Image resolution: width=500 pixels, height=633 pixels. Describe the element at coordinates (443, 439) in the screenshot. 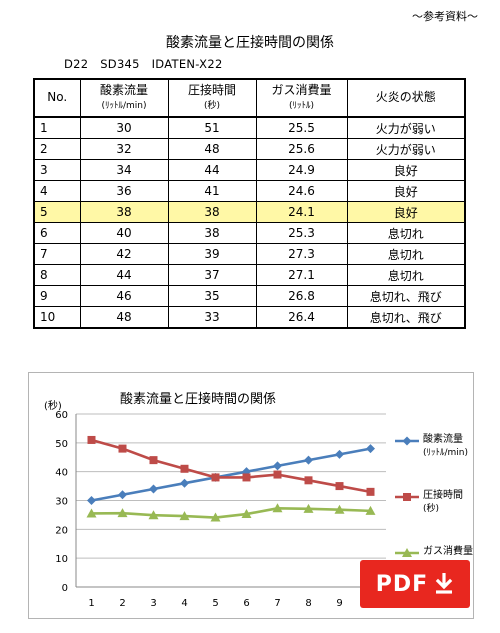

I see `legend-name: 酸素流量` at that location.